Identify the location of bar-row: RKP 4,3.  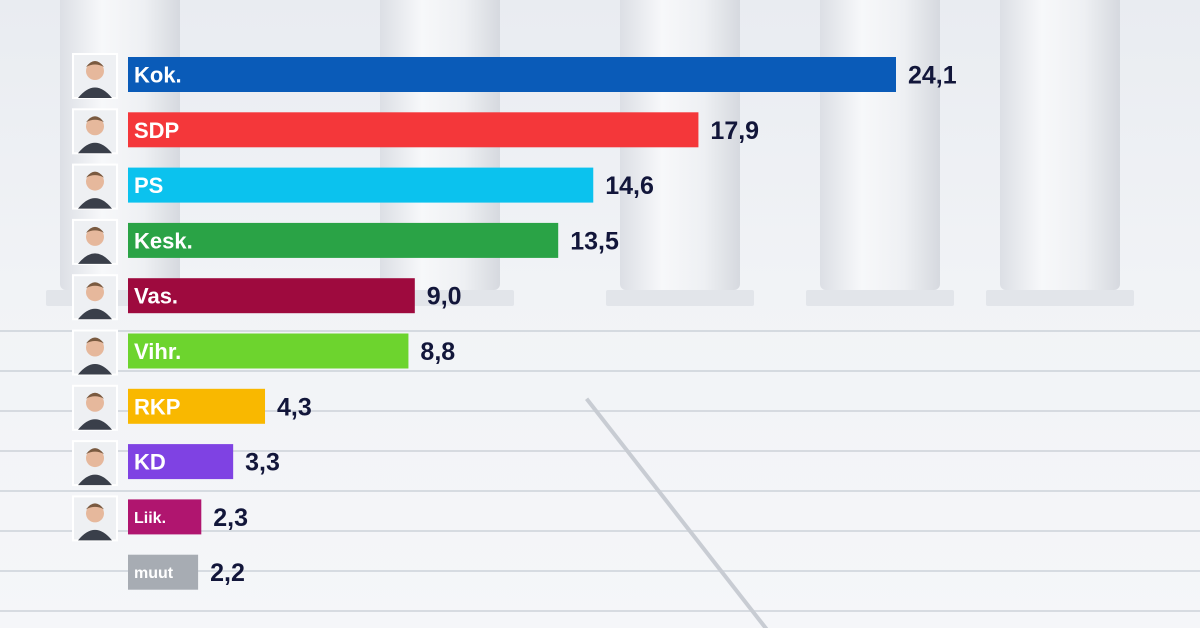
(192, 407).